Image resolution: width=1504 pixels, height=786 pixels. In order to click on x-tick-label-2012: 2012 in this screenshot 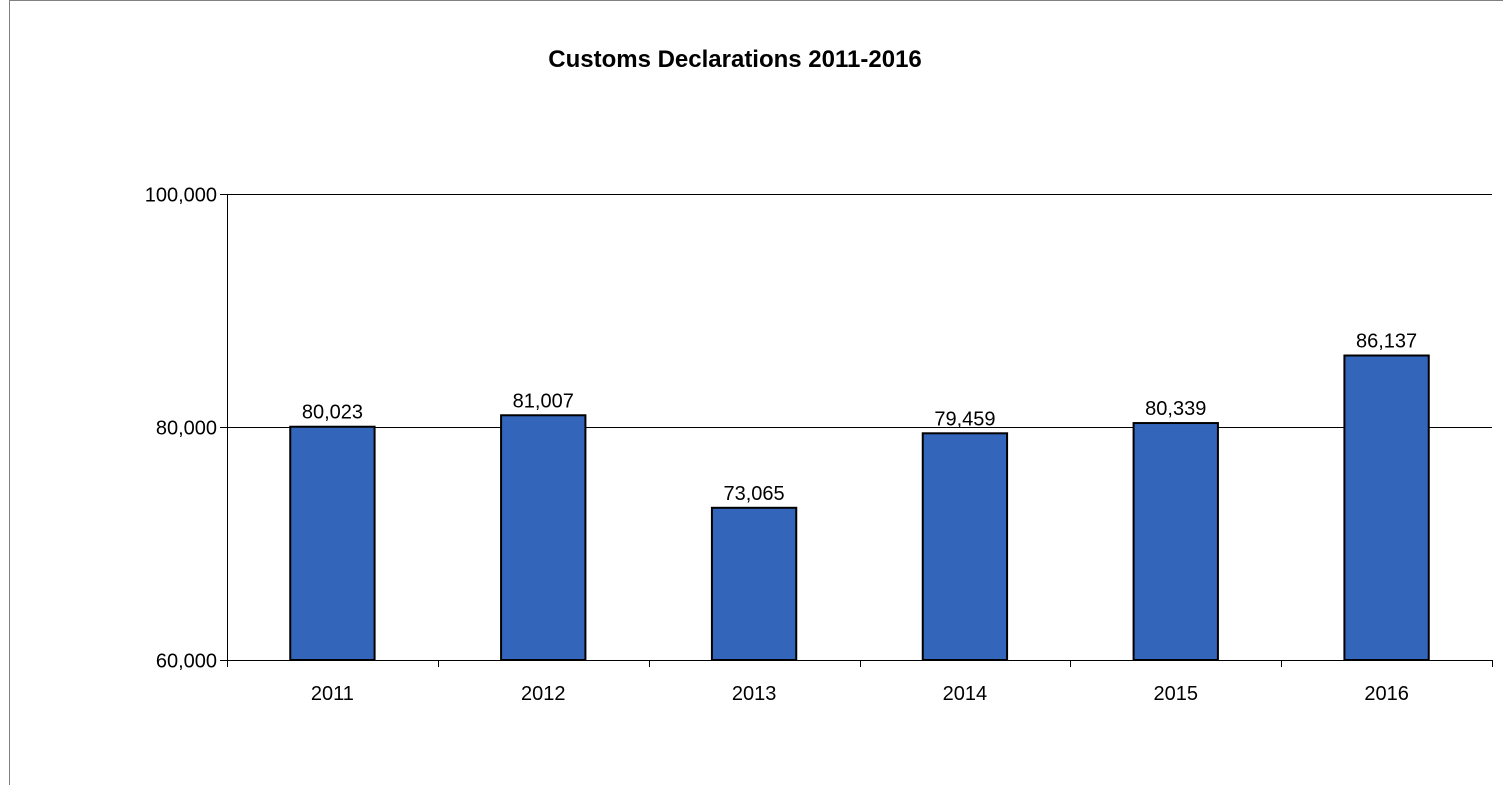, I will do `click(543, 694)`.